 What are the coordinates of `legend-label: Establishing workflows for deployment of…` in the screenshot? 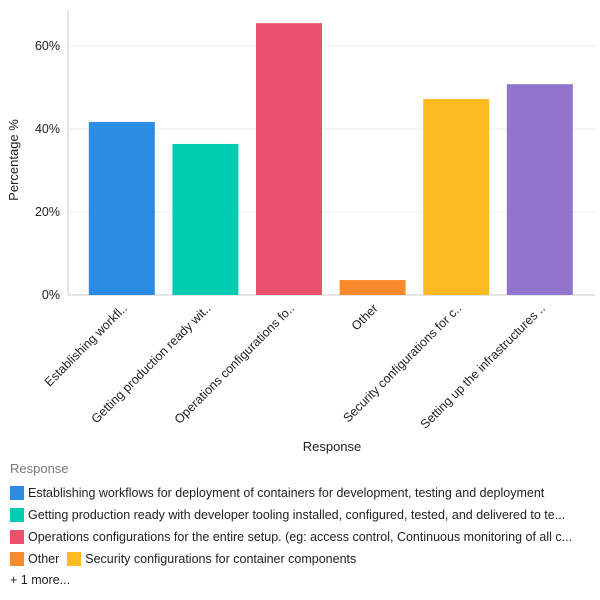 It's located at (286, 493).